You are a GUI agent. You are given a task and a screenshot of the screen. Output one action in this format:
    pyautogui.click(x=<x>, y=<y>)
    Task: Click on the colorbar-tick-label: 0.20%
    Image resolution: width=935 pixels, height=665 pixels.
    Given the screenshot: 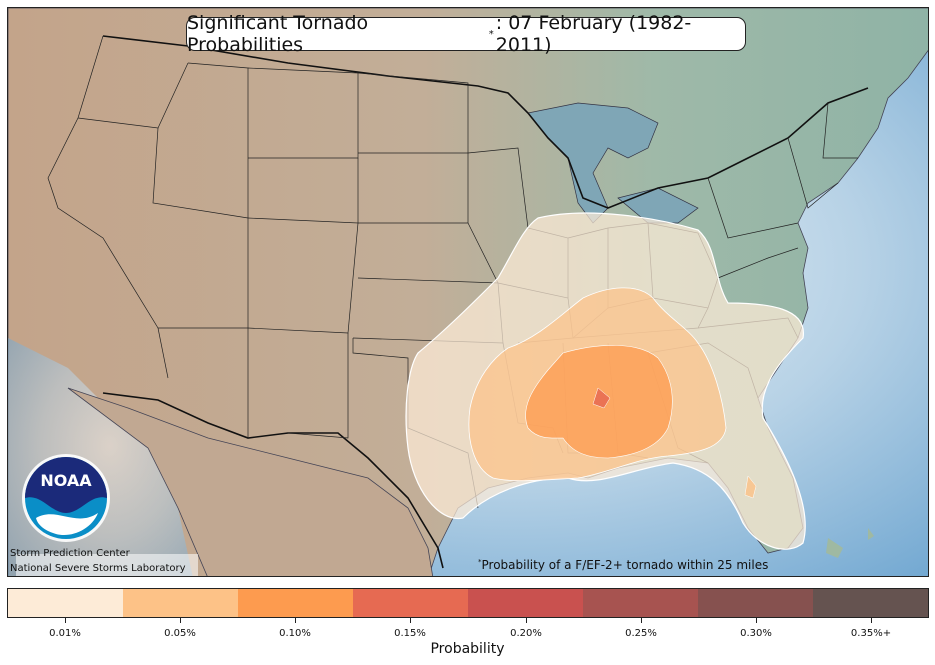 What is the action you would take?
    pyautogui.click(x=526, y=633)
    